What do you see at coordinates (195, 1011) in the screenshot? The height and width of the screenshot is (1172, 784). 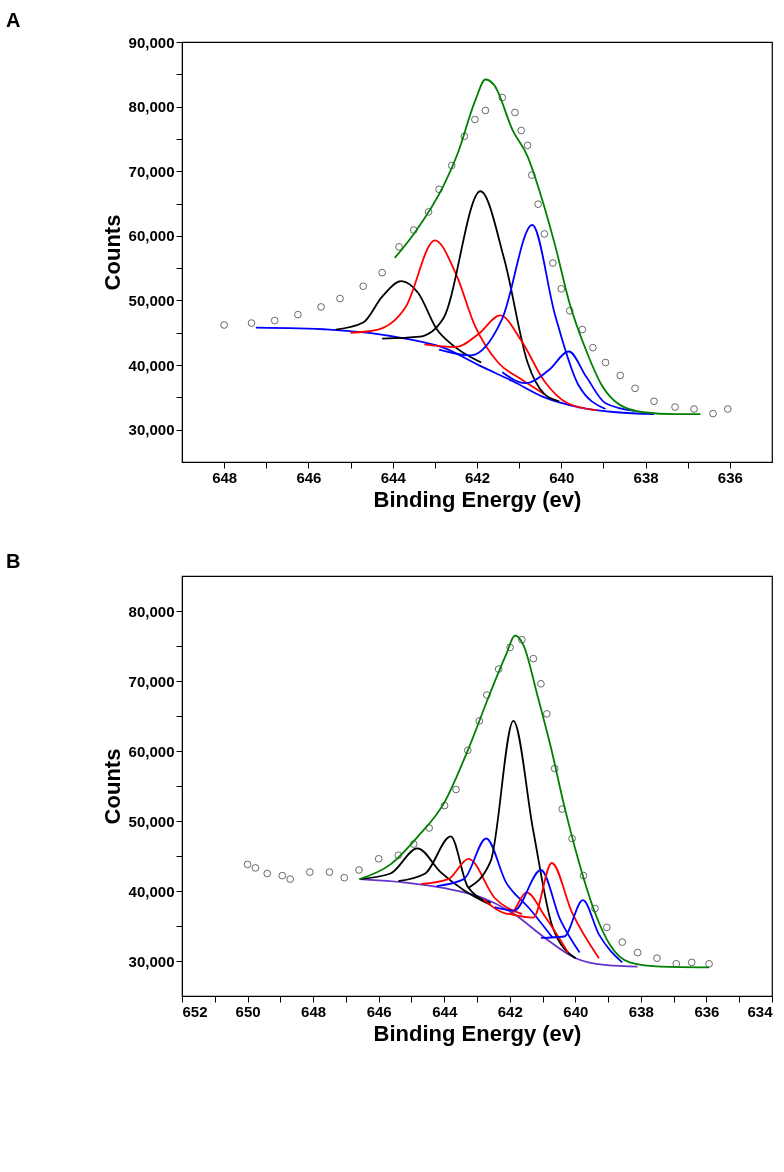 I see `x-tick-label: 652` at bounding box center [195, 1011].